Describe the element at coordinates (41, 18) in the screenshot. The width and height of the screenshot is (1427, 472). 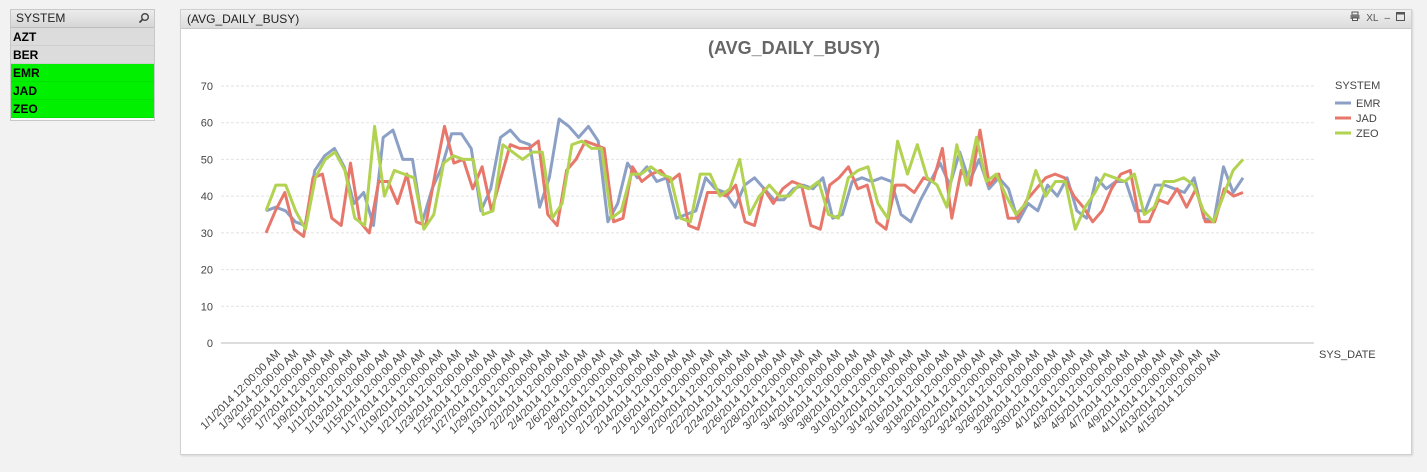
I see `listbox-title: SYSTEM` at that location.